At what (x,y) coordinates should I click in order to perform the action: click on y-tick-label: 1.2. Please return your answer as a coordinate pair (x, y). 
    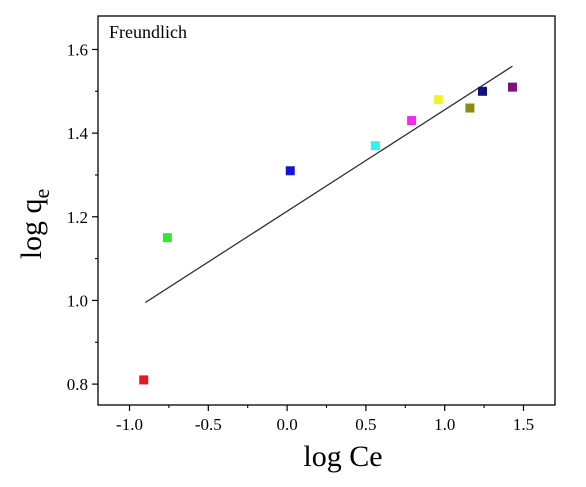
    Looking at the image, I should click on (77, 217).